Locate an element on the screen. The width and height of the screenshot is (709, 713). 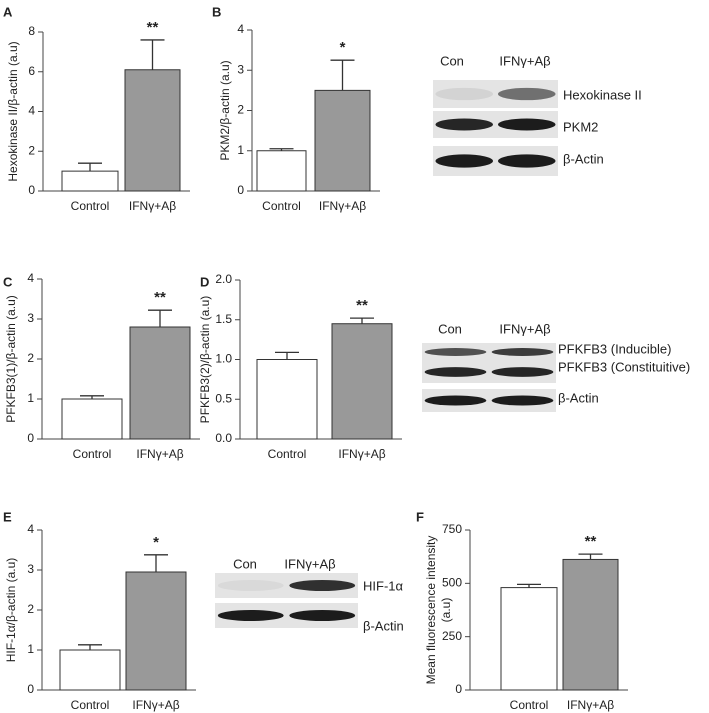
y-tick-label: 8 is located at coordinates (31, 31).